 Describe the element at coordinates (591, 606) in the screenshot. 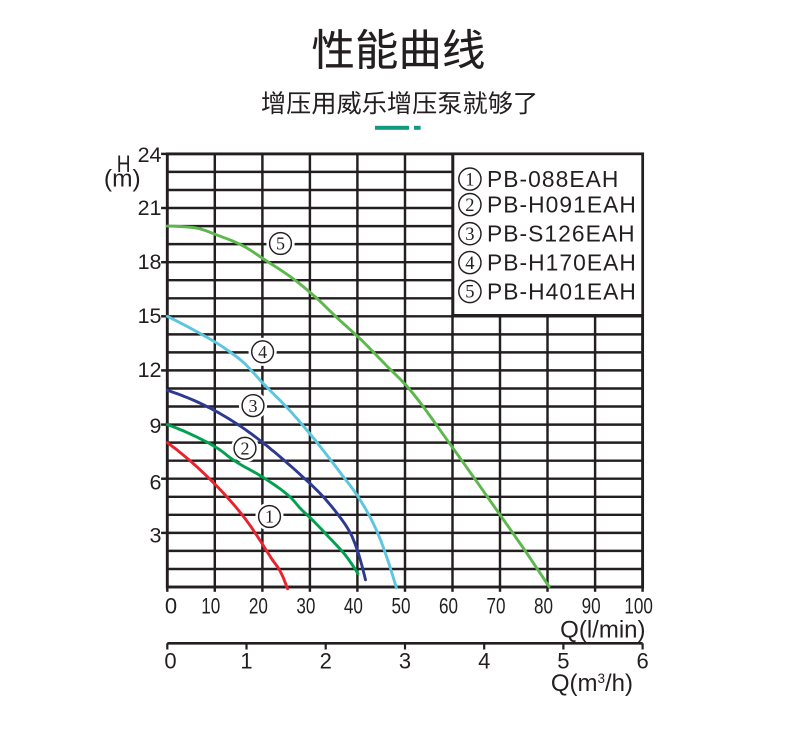

I see `svg-text: 90` at that location.